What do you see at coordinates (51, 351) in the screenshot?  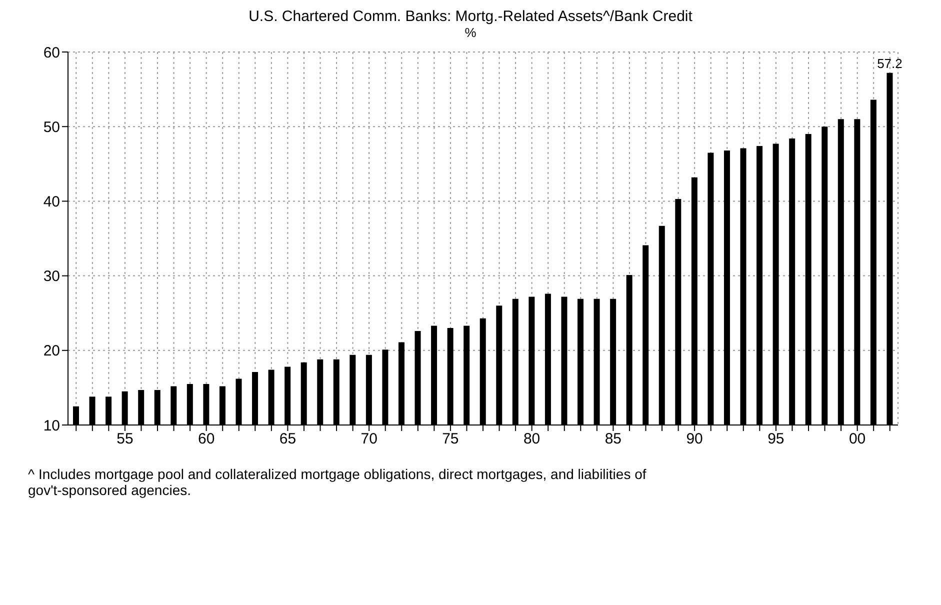 I see `y-tick-label: 20` at bounding box center [51, 351].